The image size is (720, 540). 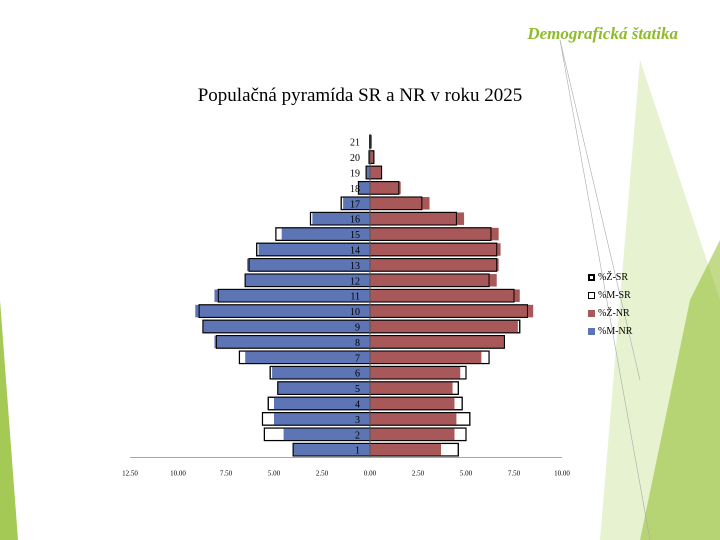 I want to click on x-tick-label-3: 5.00, so click(x=274, y=473).